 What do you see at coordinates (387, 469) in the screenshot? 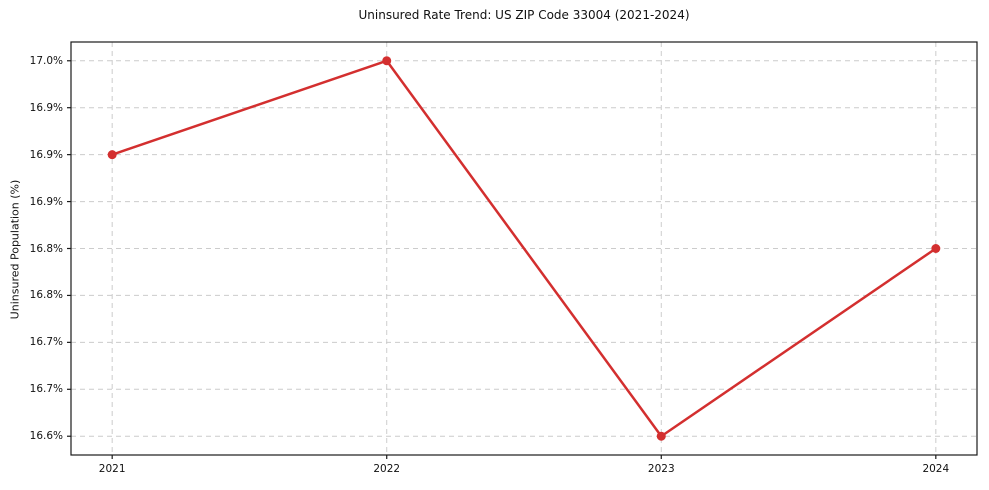
I see `x-tick-label: 2022` at bounding box center [387, 469].